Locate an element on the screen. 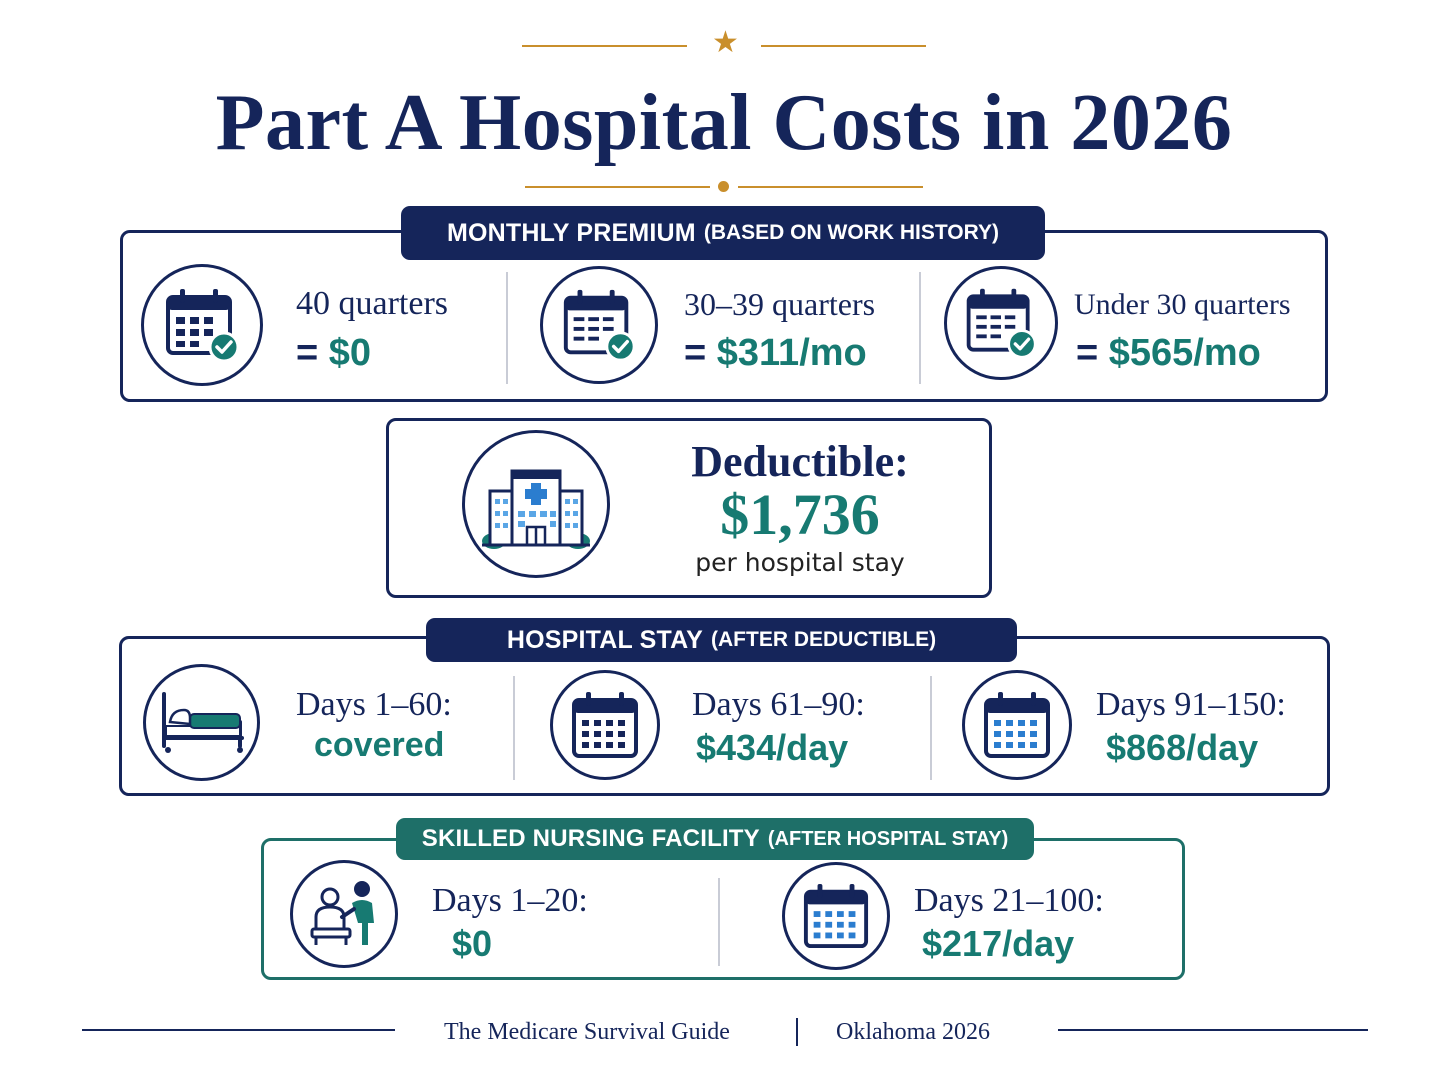 This screenshot has width=1448, height=1086. hospital-stay-panel is located at coordinates (724, 716).